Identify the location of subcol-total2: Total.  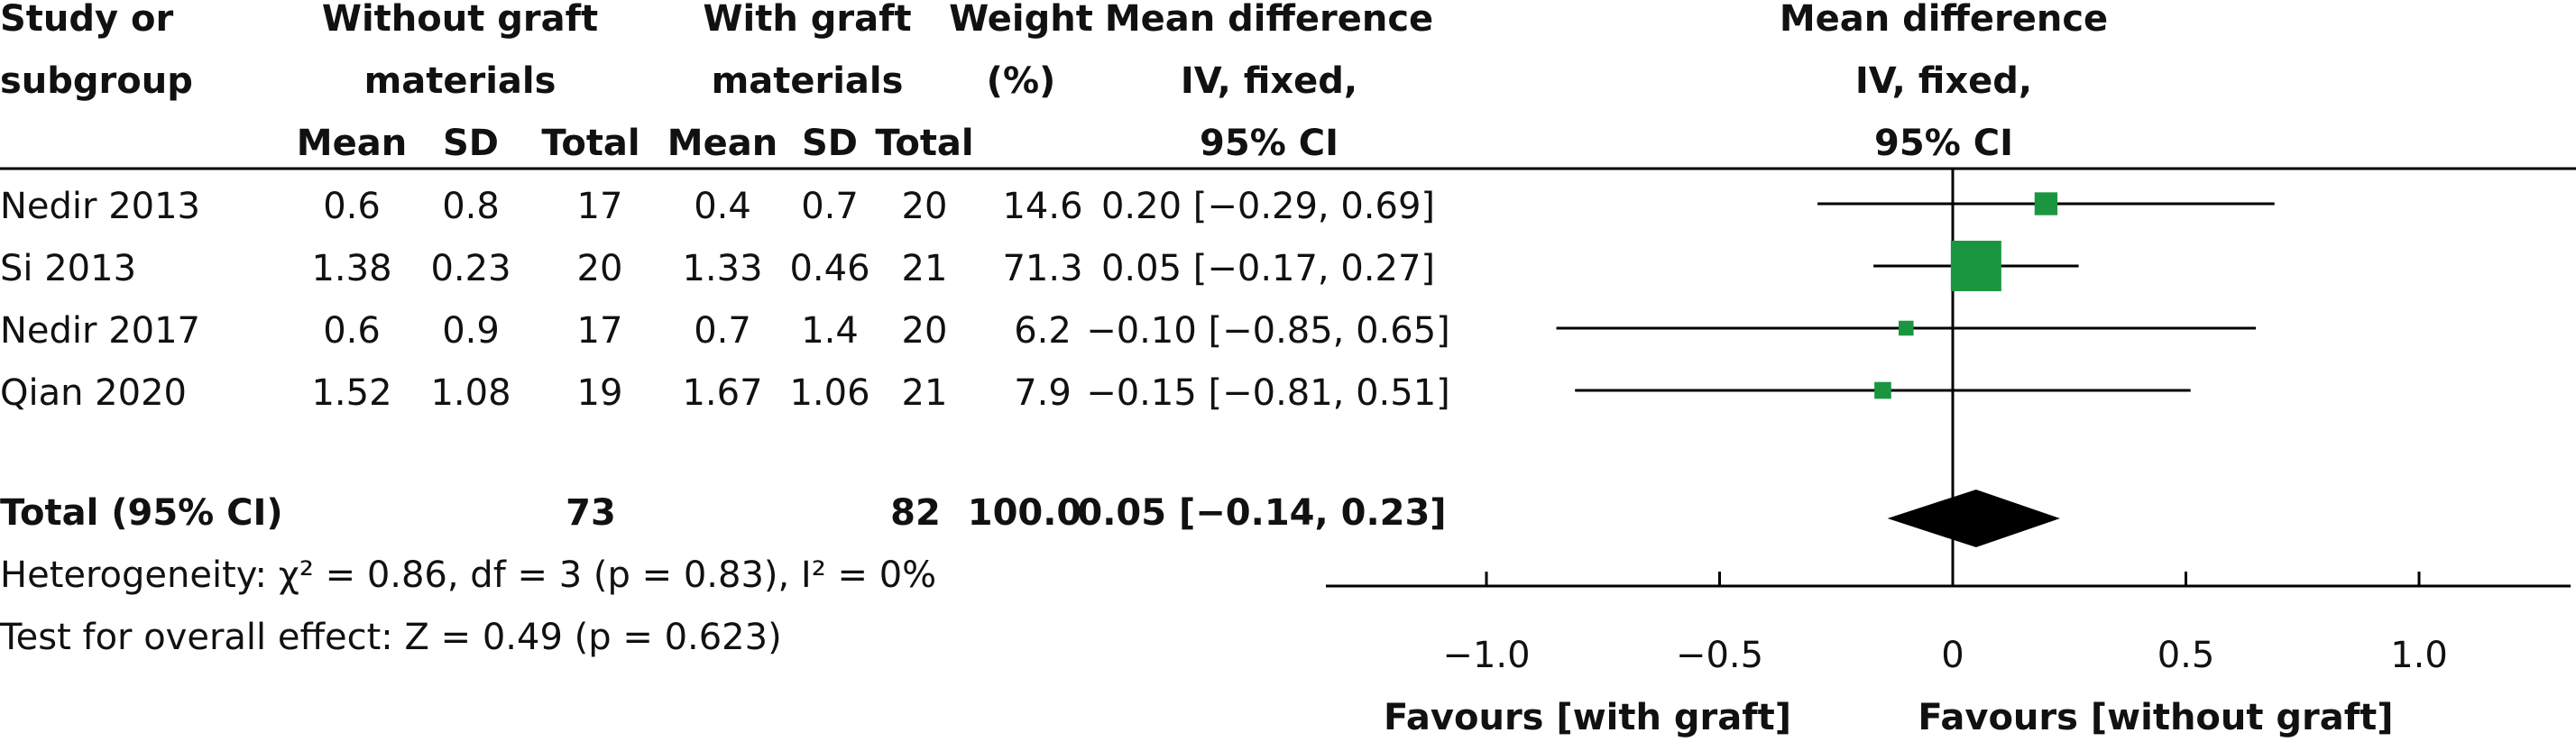
(924, 143).